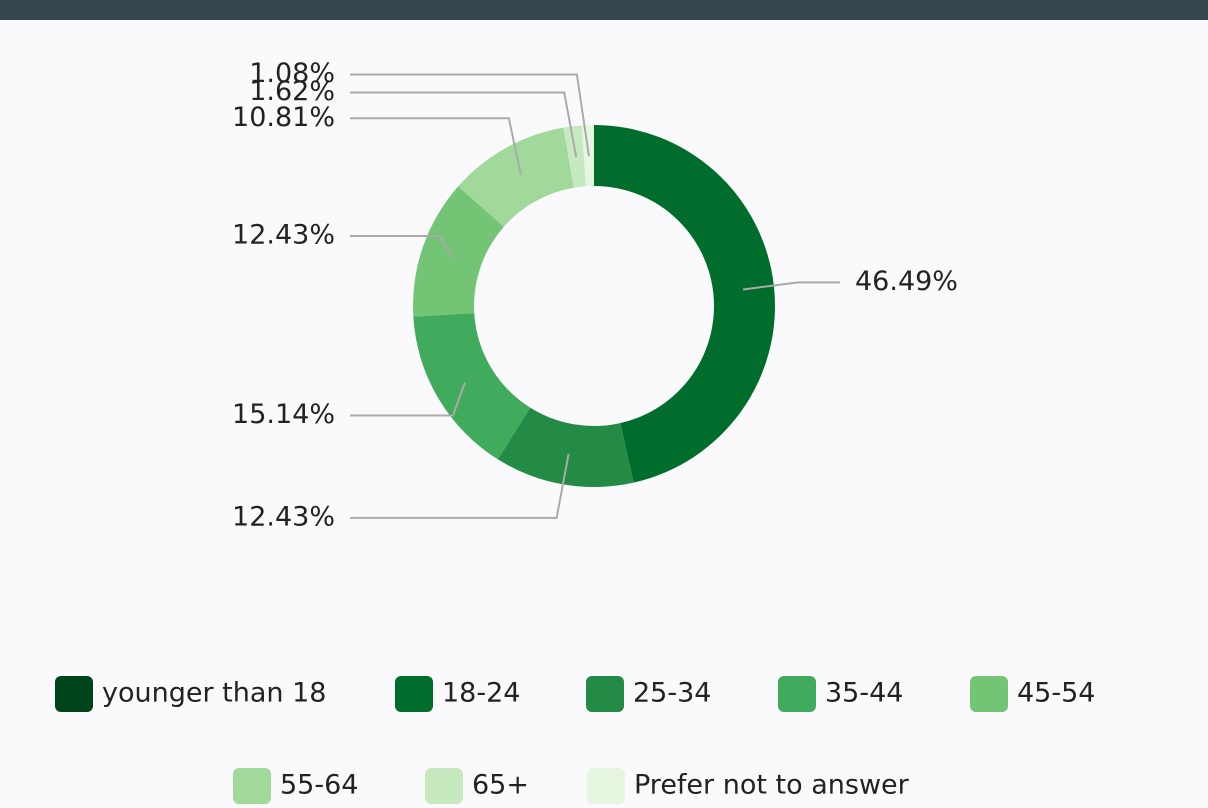 The image size is (1208, 808). Describe the element at coordinates (672, 693) in the screenshot. I see `legend-label: 25-34` at that location.